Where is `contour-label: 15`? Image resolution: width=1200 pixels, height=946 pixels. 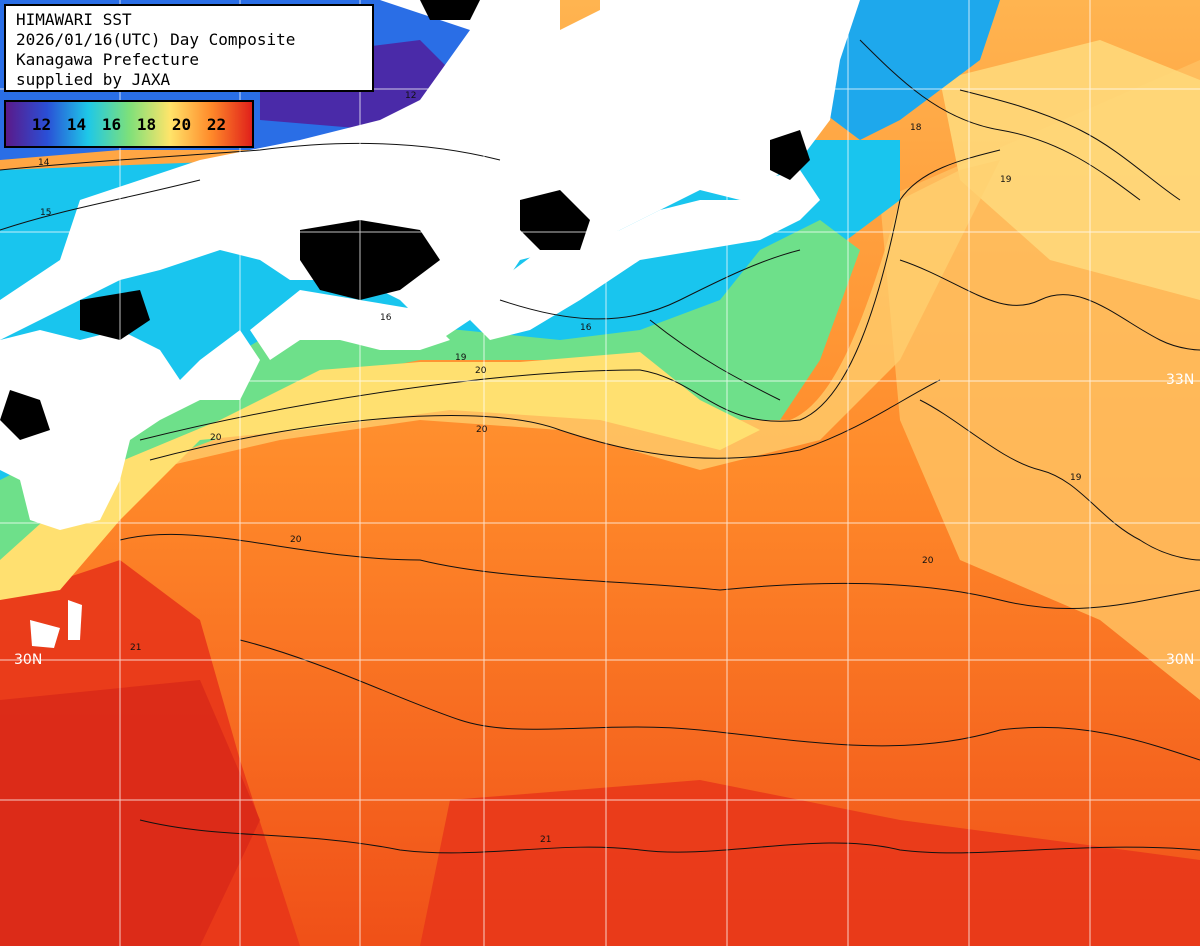
contour-label: 15 is located at coordinates (45, 213).